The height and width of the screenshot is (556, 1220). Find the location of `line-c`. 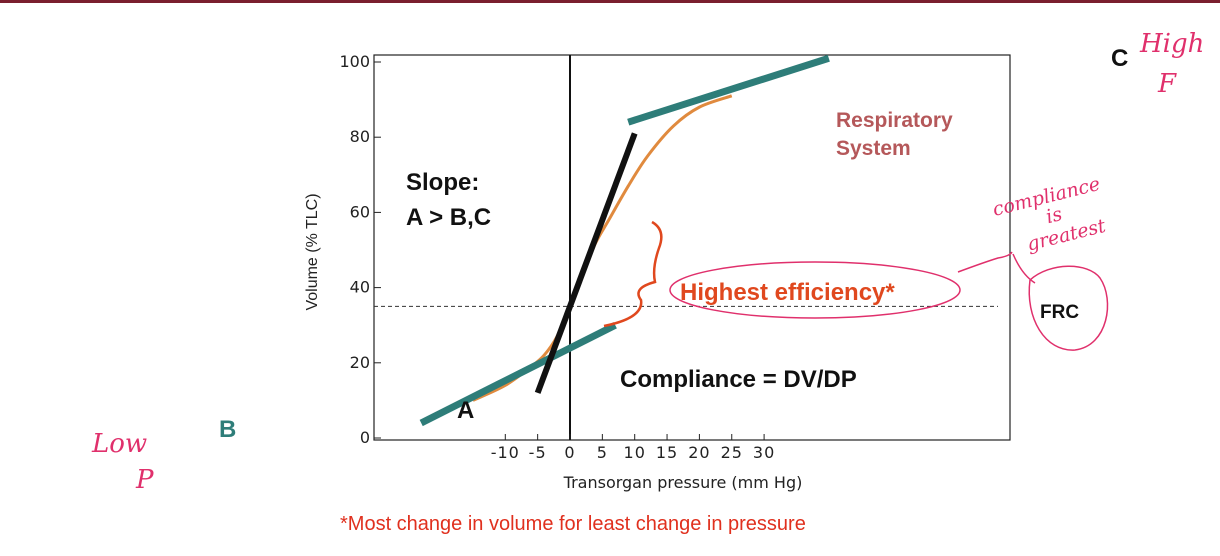

line-c is located at coordinates (728, 90).